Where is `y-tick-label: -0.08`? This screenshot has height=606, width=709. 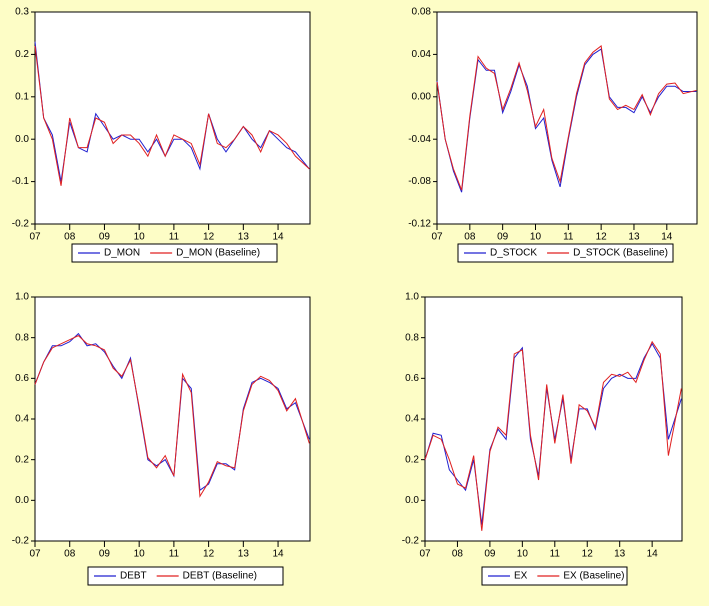
y-tick-label: -0.08 is located at coordinates (419, 181).